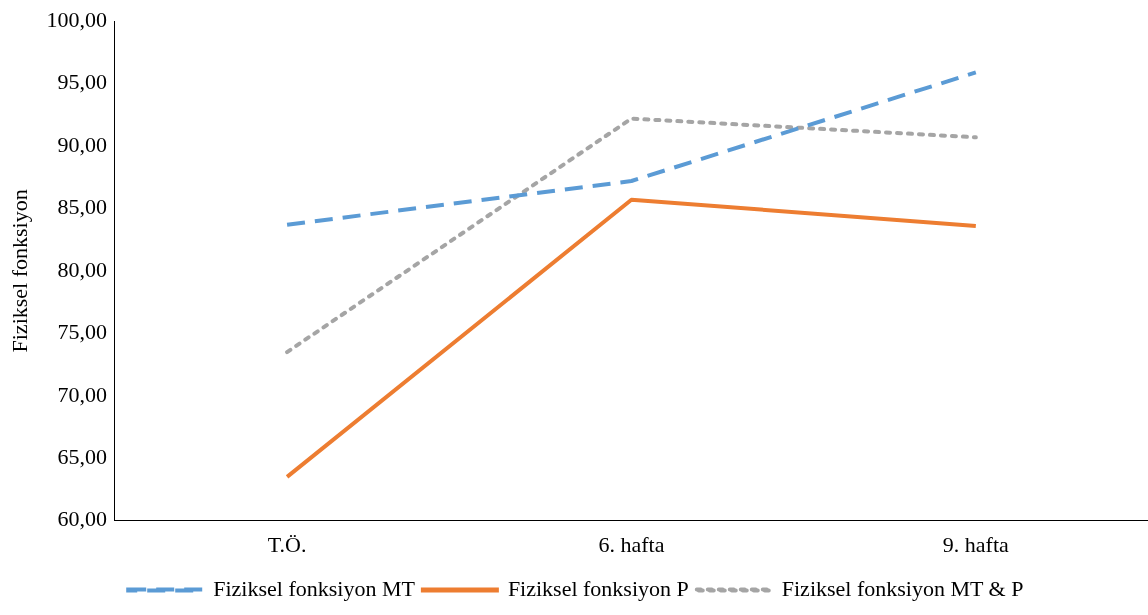 This screenshot has width=1148, height=615. I want to click on x-tick-label: 6. hafta, so click(631, 544).